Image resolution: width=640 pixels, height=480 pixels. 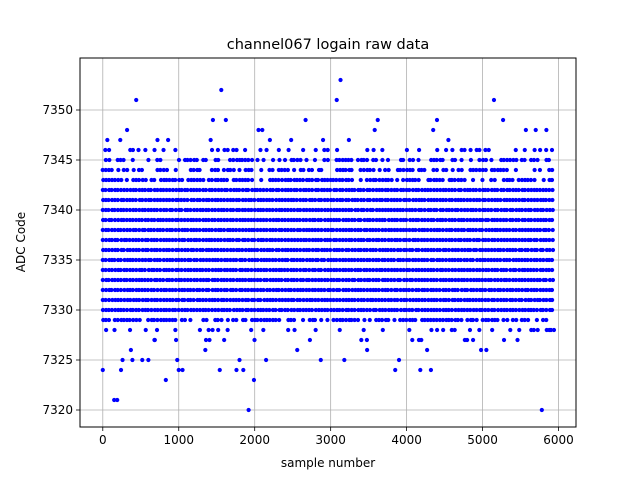 I want to click on y-tick-label: 7330, so click(x=57, y=310).